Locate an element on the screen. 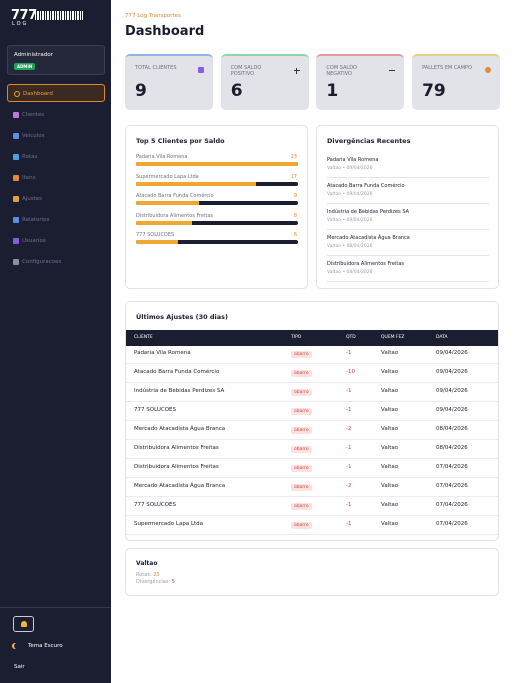 Image resolution: width=514 pixels, height=683 pixels. nav-item: Ajustes is located at coordinates (56, 199).